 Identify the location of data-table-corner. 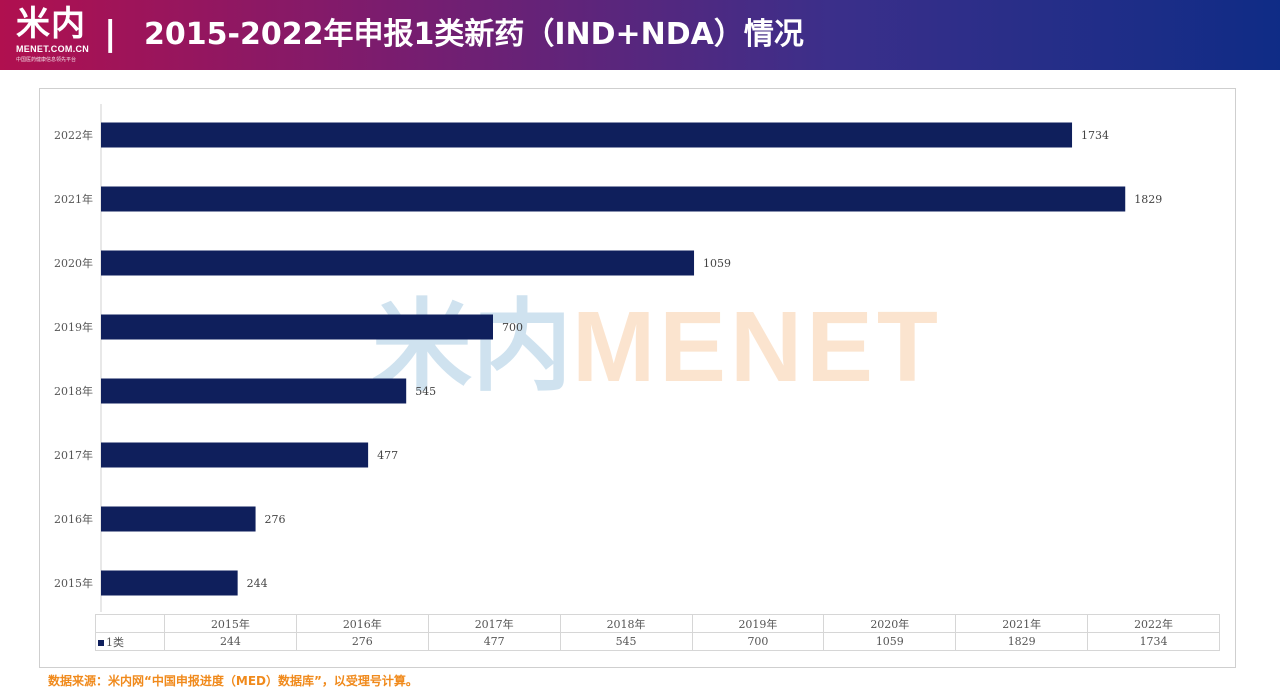
(130, 623).